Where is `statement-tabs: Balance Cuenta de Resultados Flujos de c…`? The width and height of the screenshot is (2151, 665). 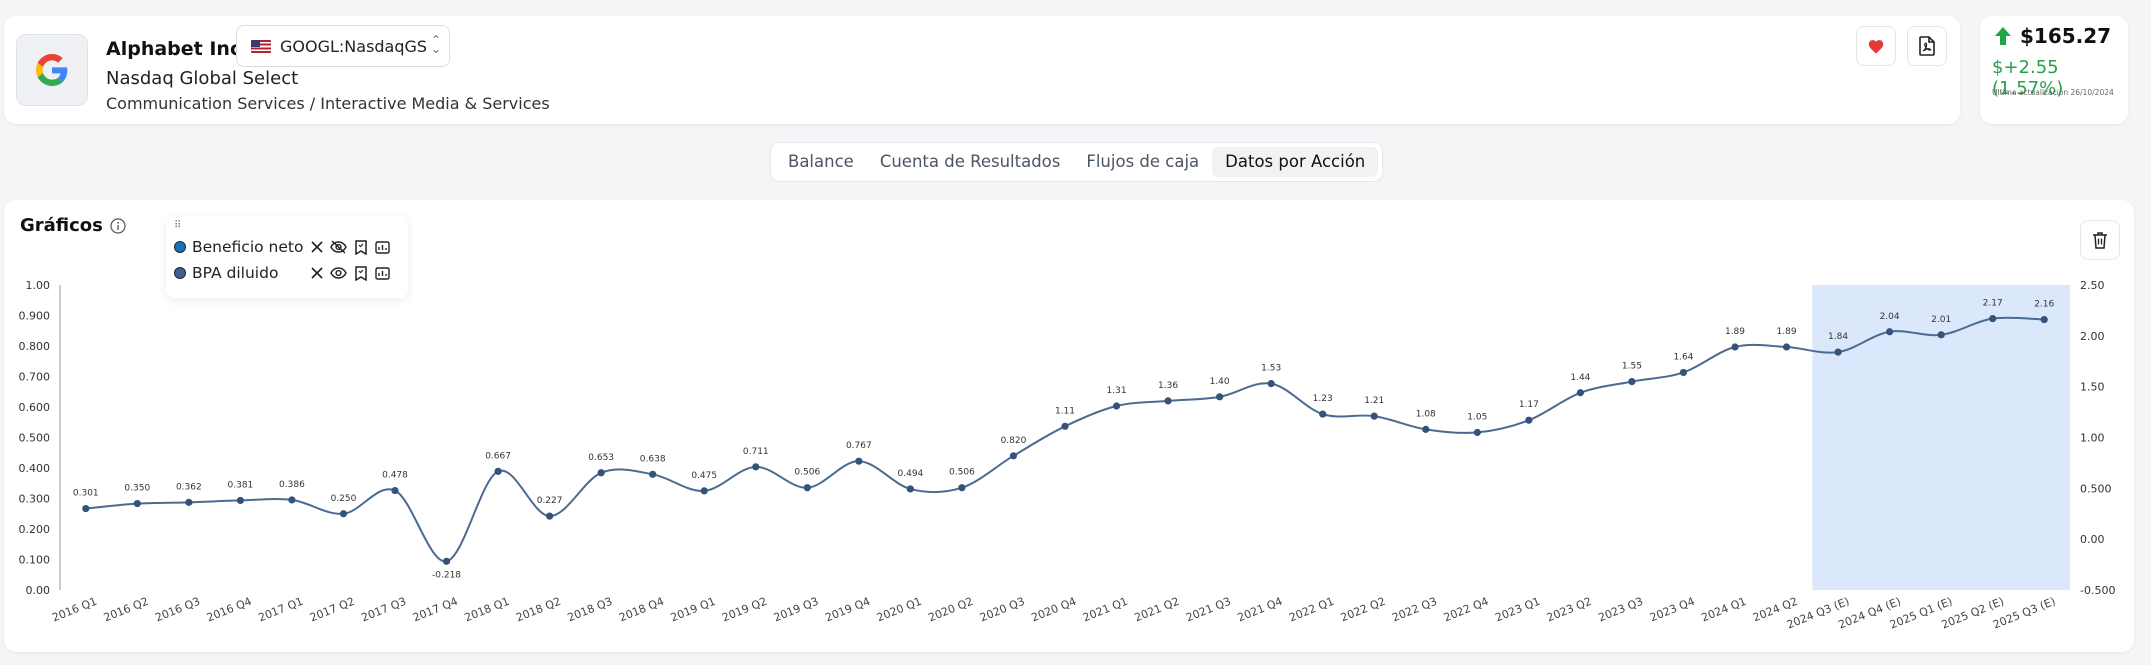 statement-tabs: Balance Cuenta de Resultados Flujos de c… is located at coordinates (1077, 162).